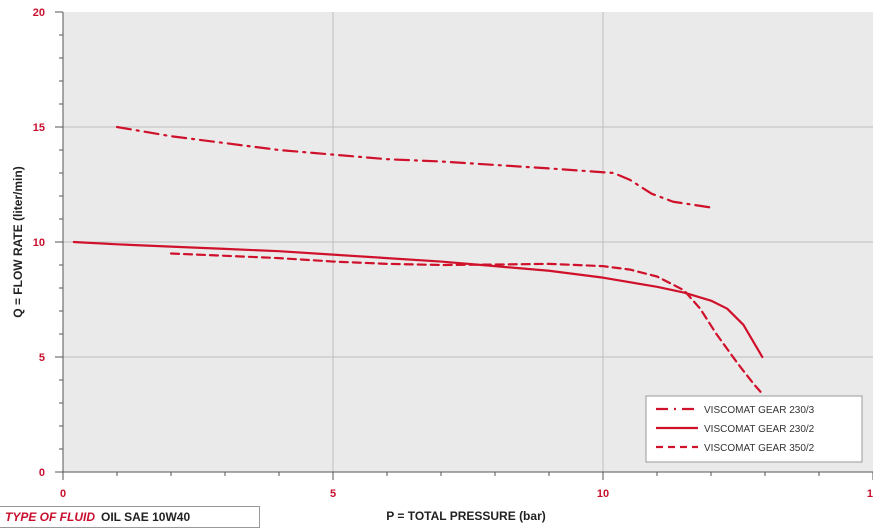 The height and width of the screenshot is (528, 873). Describe the element at coordinates (63, 494) in the screenshot. I see `x-tick-label: 0` at that location.